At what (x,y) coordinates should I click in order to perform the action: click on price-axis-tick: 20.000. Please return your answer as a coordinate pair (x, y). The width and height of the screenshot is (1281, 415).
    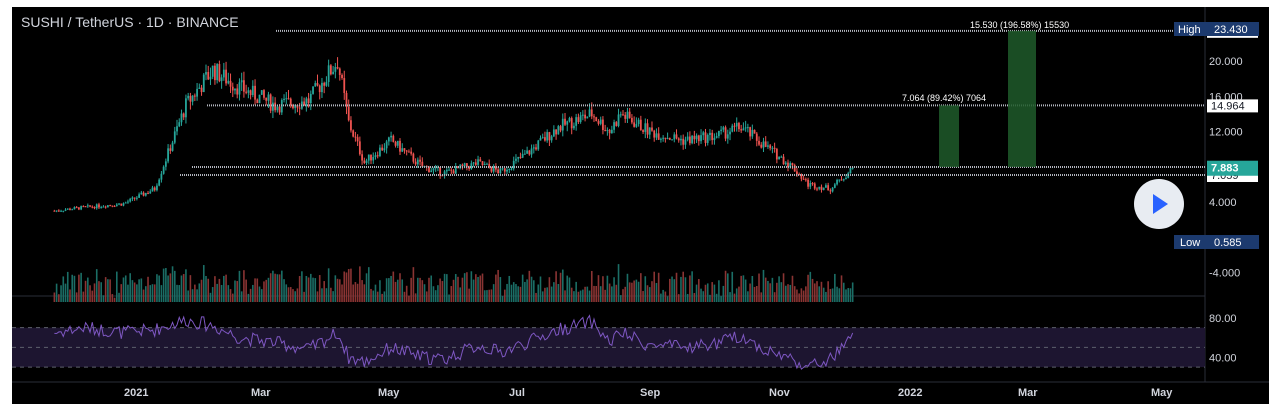
    Looking at the image, I should click on (1226, 62).